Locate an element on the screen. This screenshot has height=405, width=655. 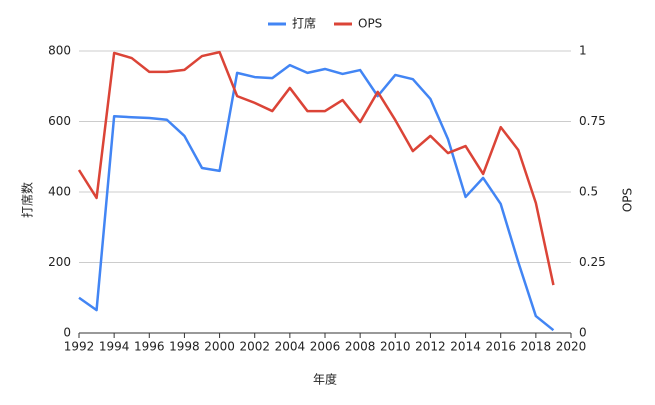
y2-tick-label: 0.5 is located at coordinates (588, 192).